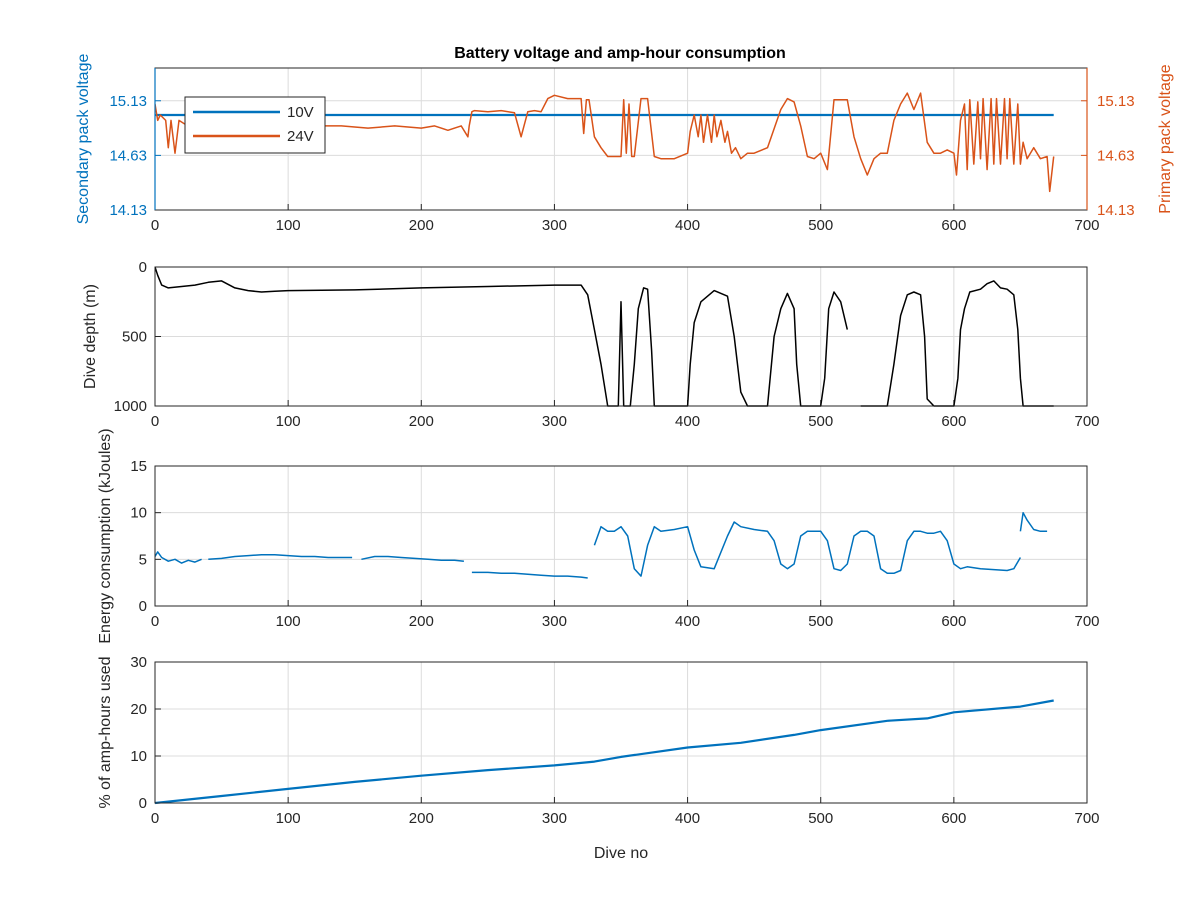 The height and width of the screenshot is (900, 1200). I want to click on legend-box, so click(255, 125).